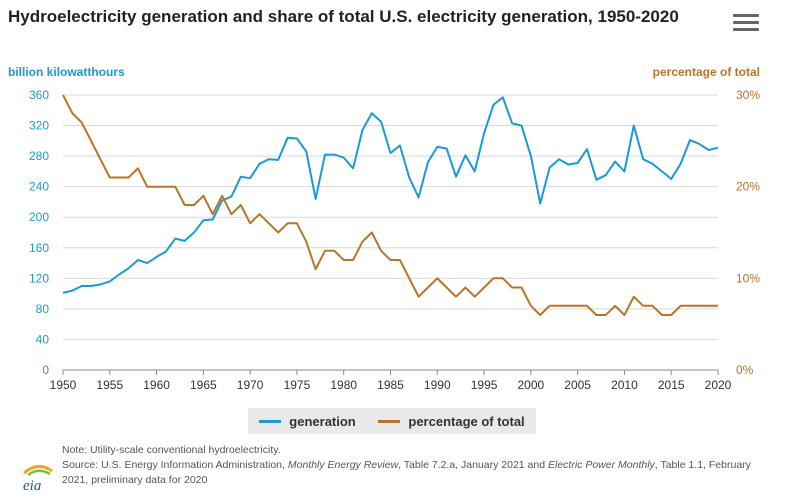 Image resolution: width=804 pixels, height=501 pixels. What do you see at coordinates (39, 248) in the screenshot?
I see `y-left-tick-label: 160` at bounding box center [39, 248].